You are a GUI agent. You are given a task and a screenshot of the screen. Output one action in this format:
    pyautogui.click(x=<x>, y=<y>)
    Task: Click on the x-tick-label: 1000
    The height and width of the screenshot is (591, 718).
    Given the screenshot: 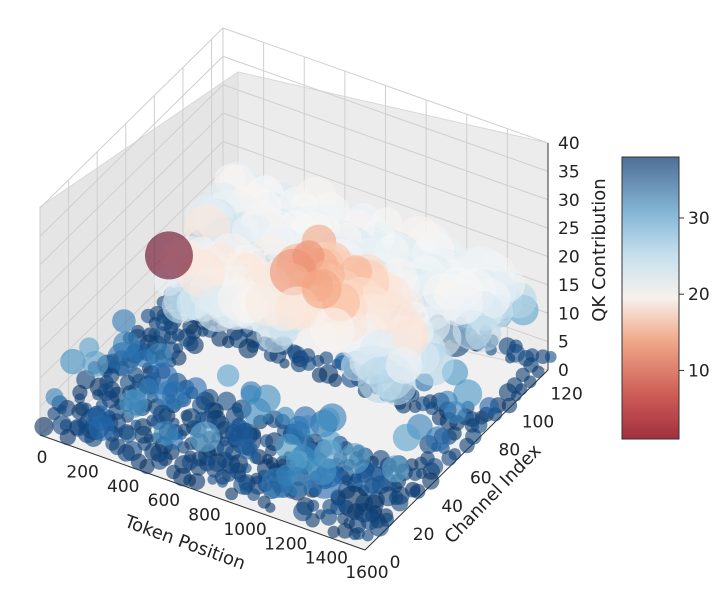 What is the action you would take?
    pyautogui.click(x=244, y=530)
    